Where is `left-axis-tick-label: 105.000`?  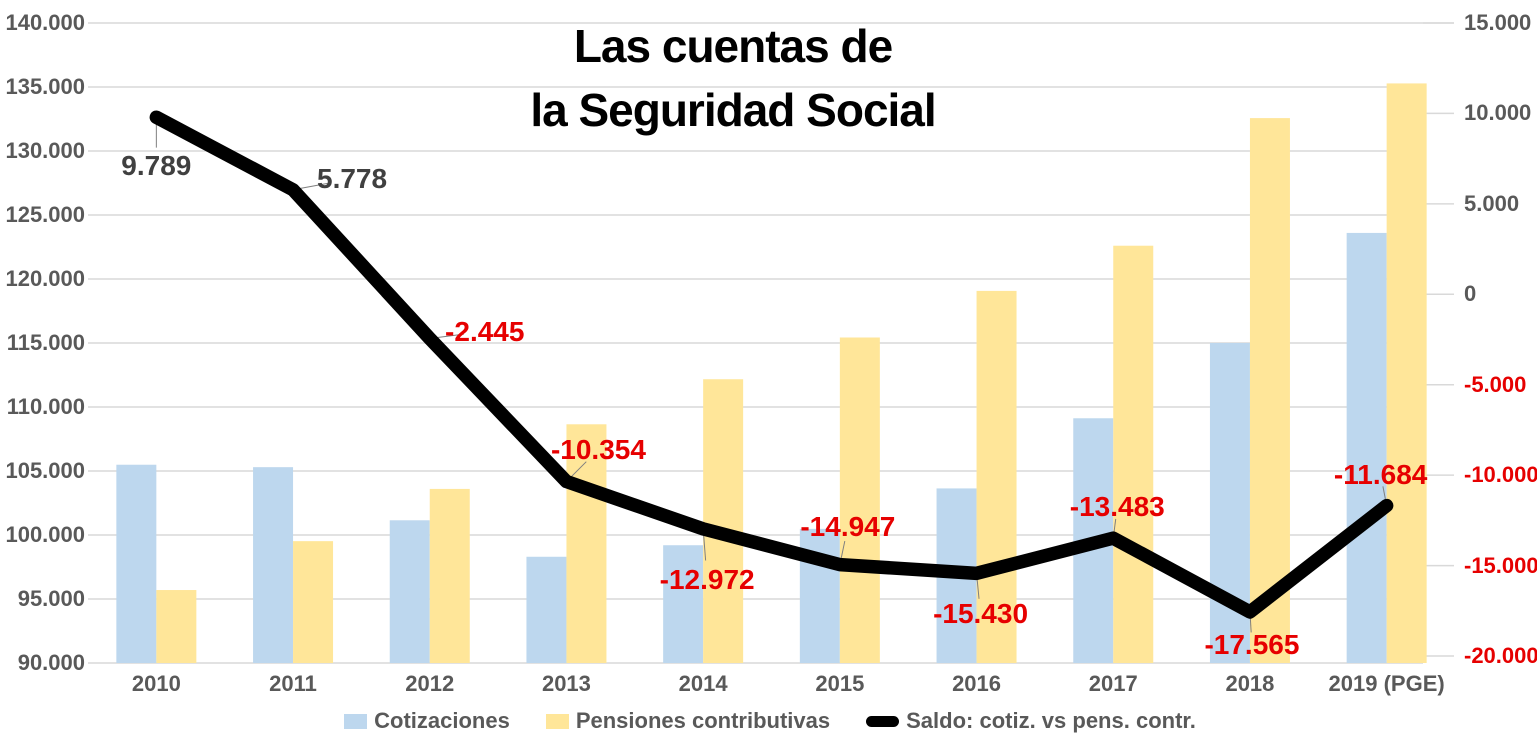
left-axis-tick-label: 105.000 is located at coordinates (45, 470).